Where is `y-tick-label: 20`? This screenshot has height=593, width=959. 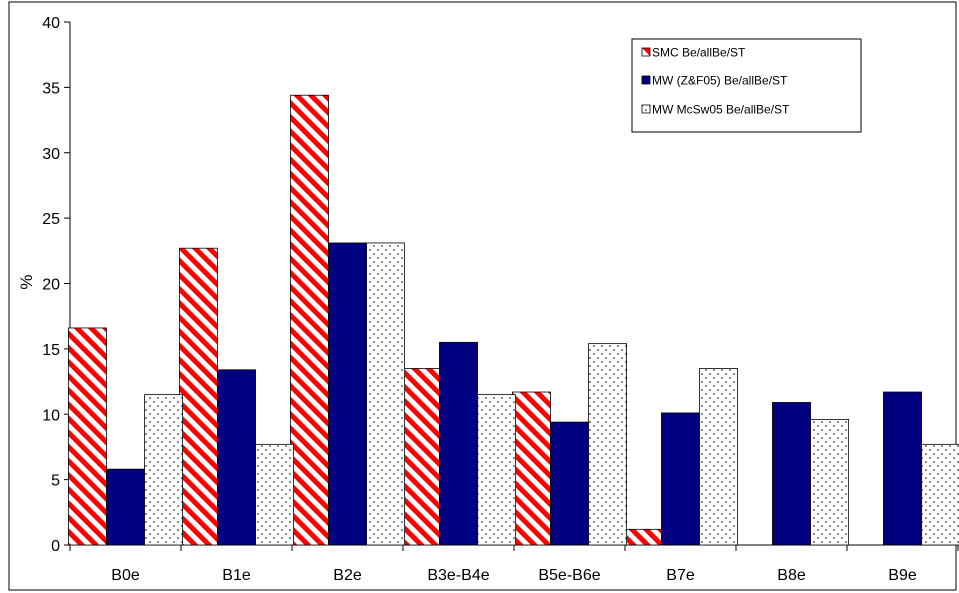
y-tick-label: 20 is located at coordinates (51, 285).